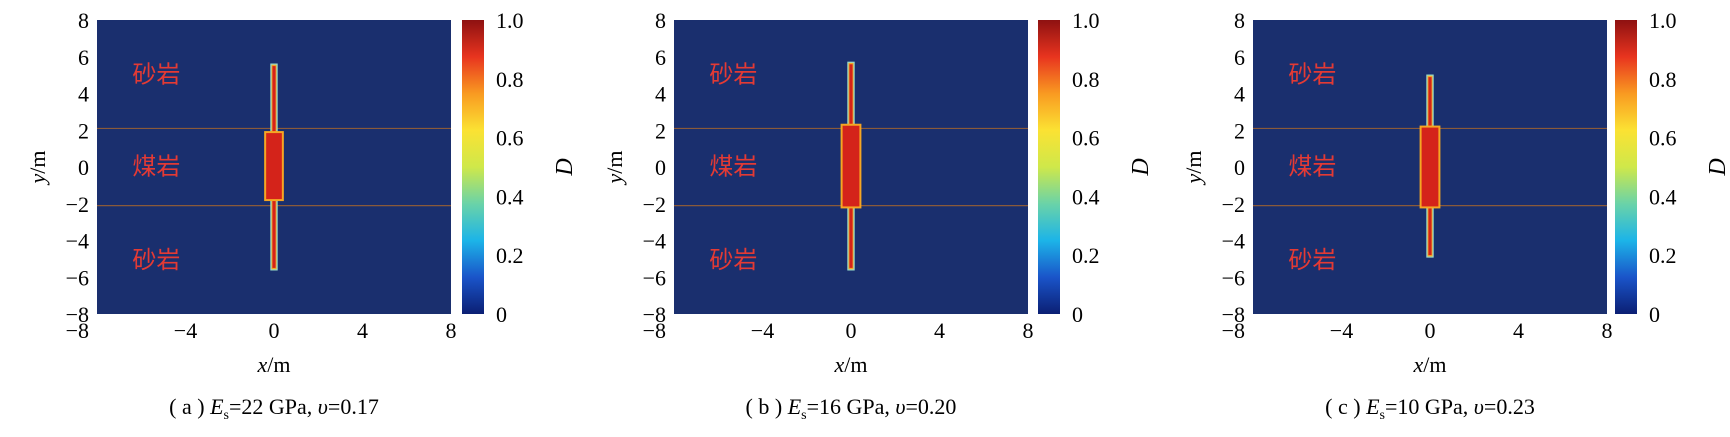 This screenshot has height=437, width=1730. Describe the element at coordinates (851, 408) in the screenshot. I see `panel-caption: ( b ) Es=16 GPa, υ=0.20` at that location.